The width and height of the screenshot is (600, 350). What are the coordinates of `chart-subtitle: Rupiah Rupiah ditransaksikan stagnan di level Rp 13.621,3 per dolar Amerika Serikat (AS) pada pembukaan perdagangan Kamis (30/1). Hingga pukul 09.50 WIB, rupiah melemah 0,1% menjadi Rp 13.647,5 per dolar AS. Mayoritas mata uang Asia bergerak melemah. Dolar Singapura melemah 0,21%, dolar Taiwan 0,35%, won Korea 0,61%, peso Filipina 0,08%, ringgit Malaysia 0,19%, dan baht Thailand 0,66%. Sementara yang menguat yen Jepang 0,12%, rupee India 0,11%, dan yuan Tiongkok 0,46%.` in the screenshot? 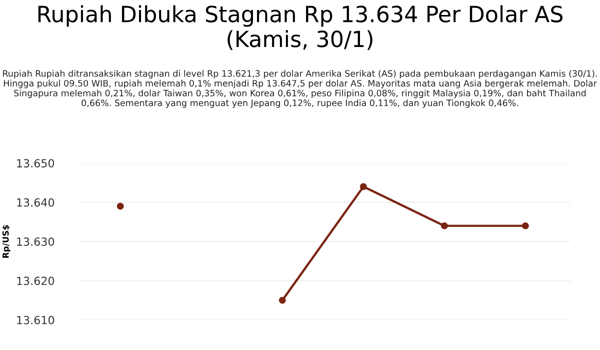 It's located at (300, 89).